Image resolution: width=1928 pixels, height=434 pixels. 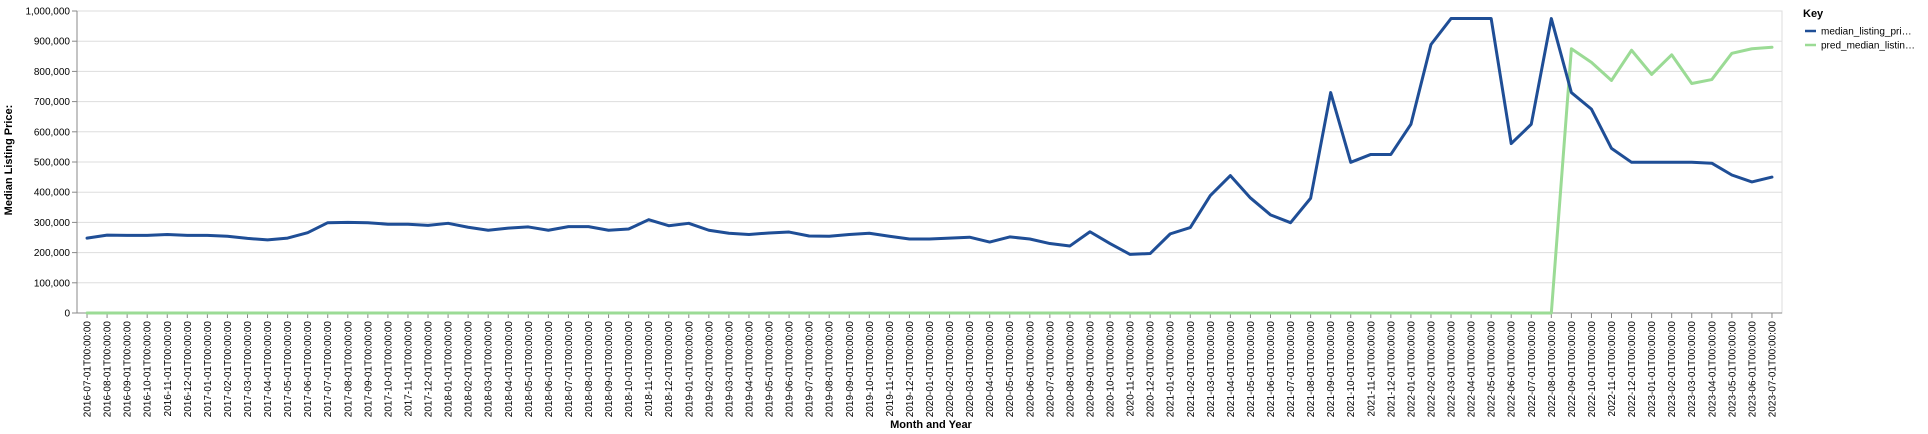 I want to click on x-tick-label: 2022-09-01T00:00:00, so click(x=1572, y=369).